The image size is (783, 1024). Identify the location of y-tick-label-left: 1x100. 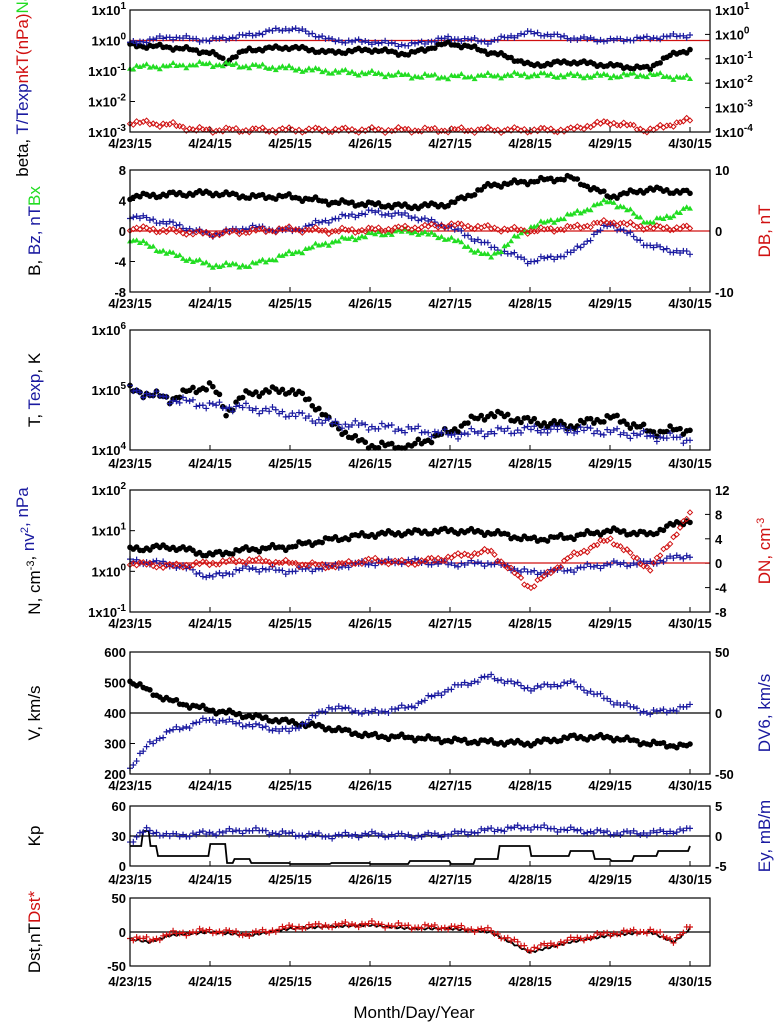
(109, 40).